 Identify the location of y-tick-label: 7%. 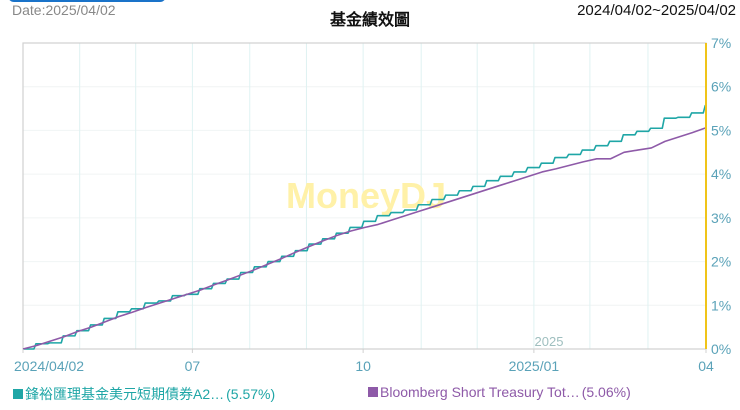
(721, 43).